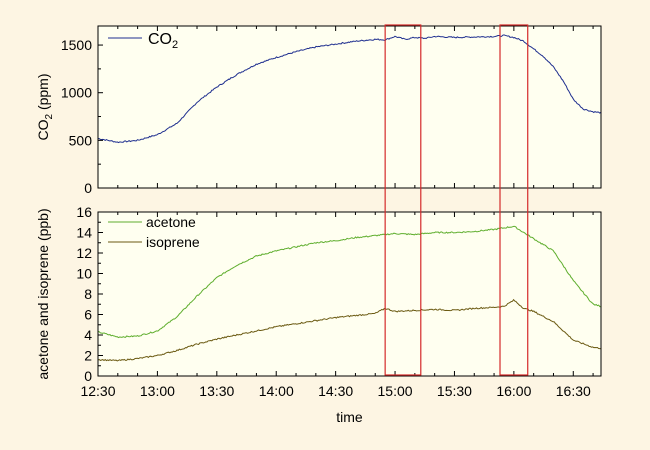 The image size is (650, 450). What do you see at coordinates (45, 106) in the screenshot?
I see `co2-y-axis-title: CO2 (ppm)` at bounding box center [45, 106].